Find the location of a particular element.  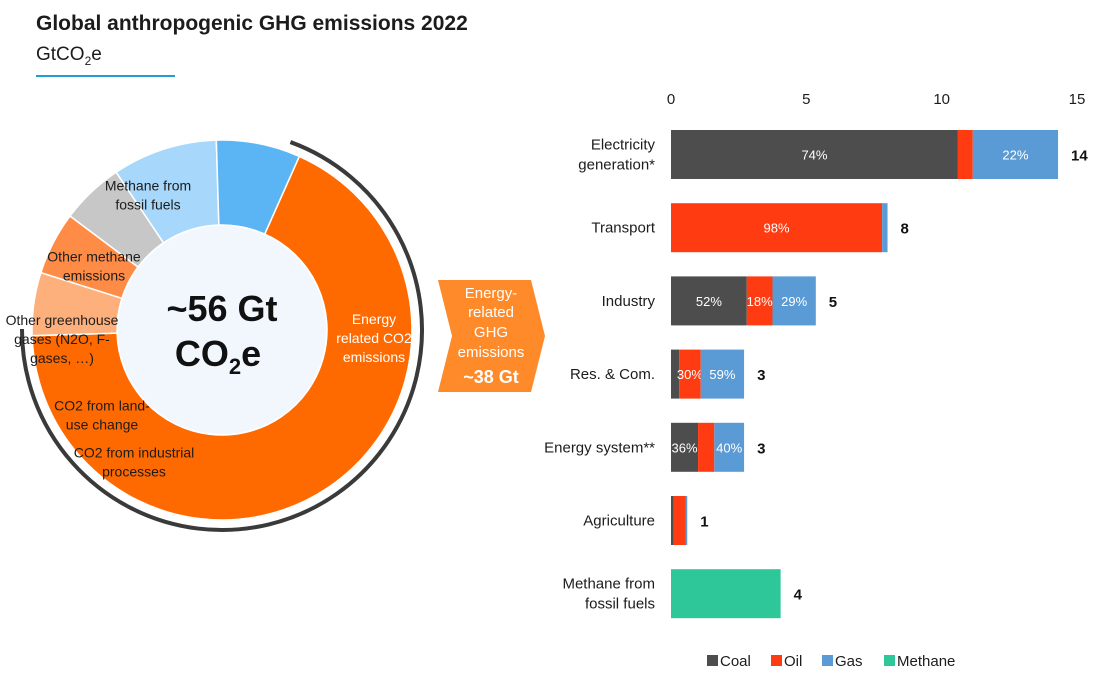

donut-label-other-methane-emissions-line2: emissions is located at coordinates (94, 276).